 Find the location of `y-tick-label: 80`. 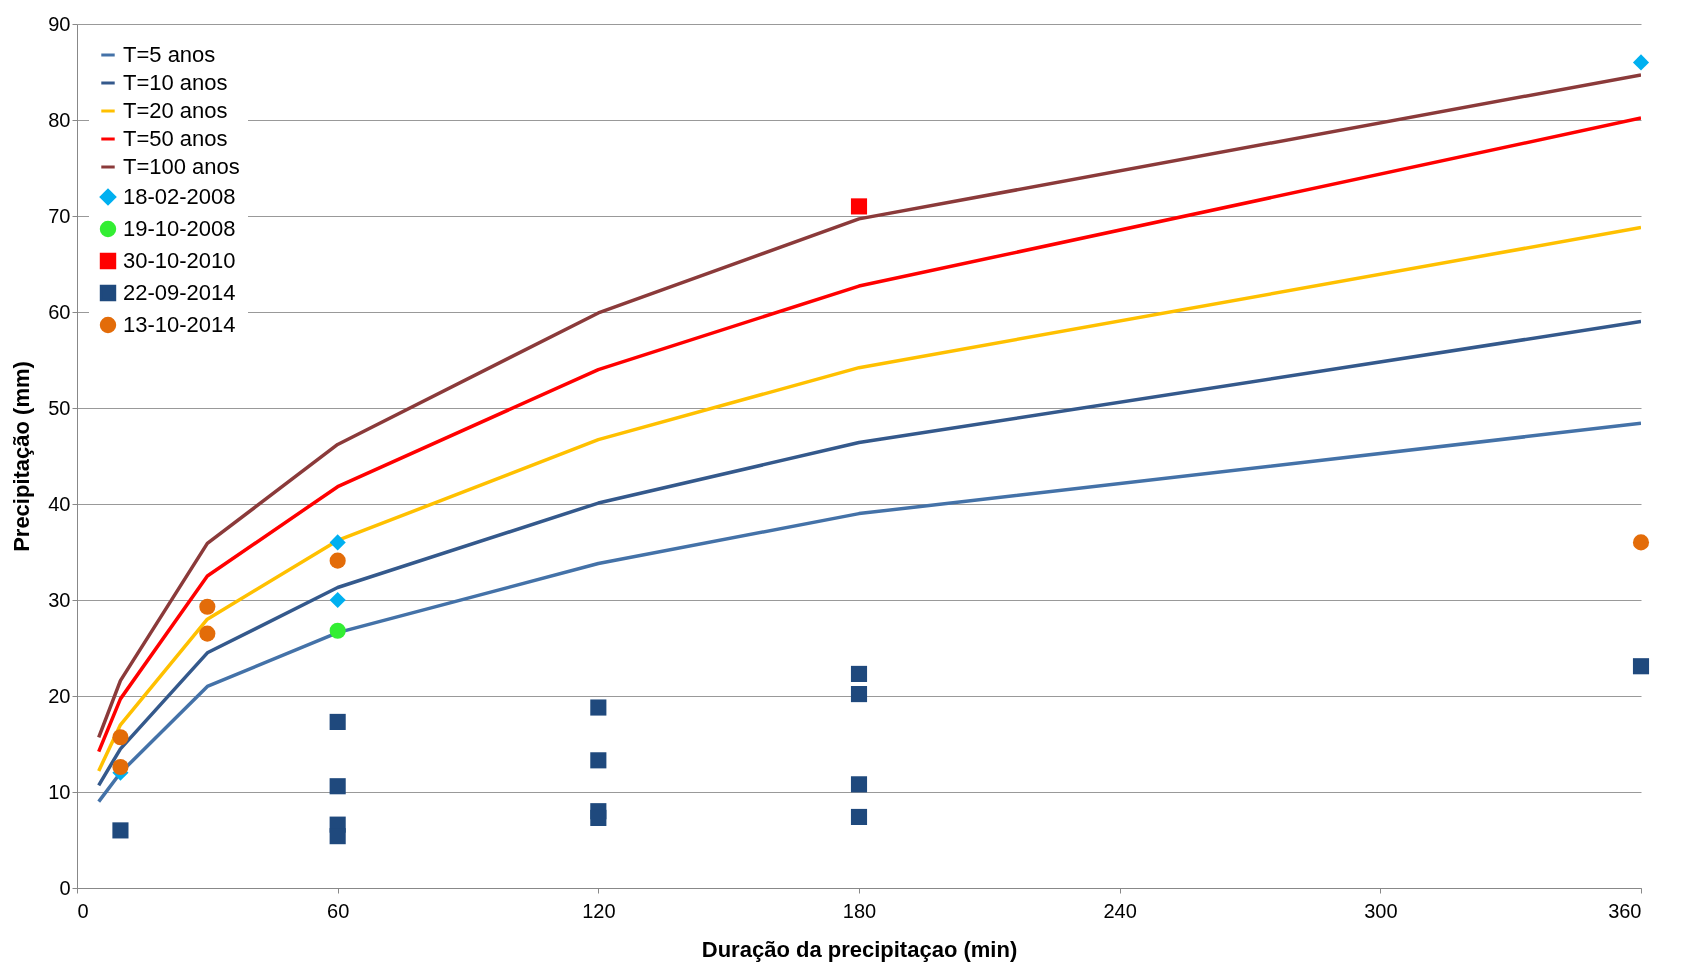

y-tick-label: 80 is located at coordinates (59, 119).